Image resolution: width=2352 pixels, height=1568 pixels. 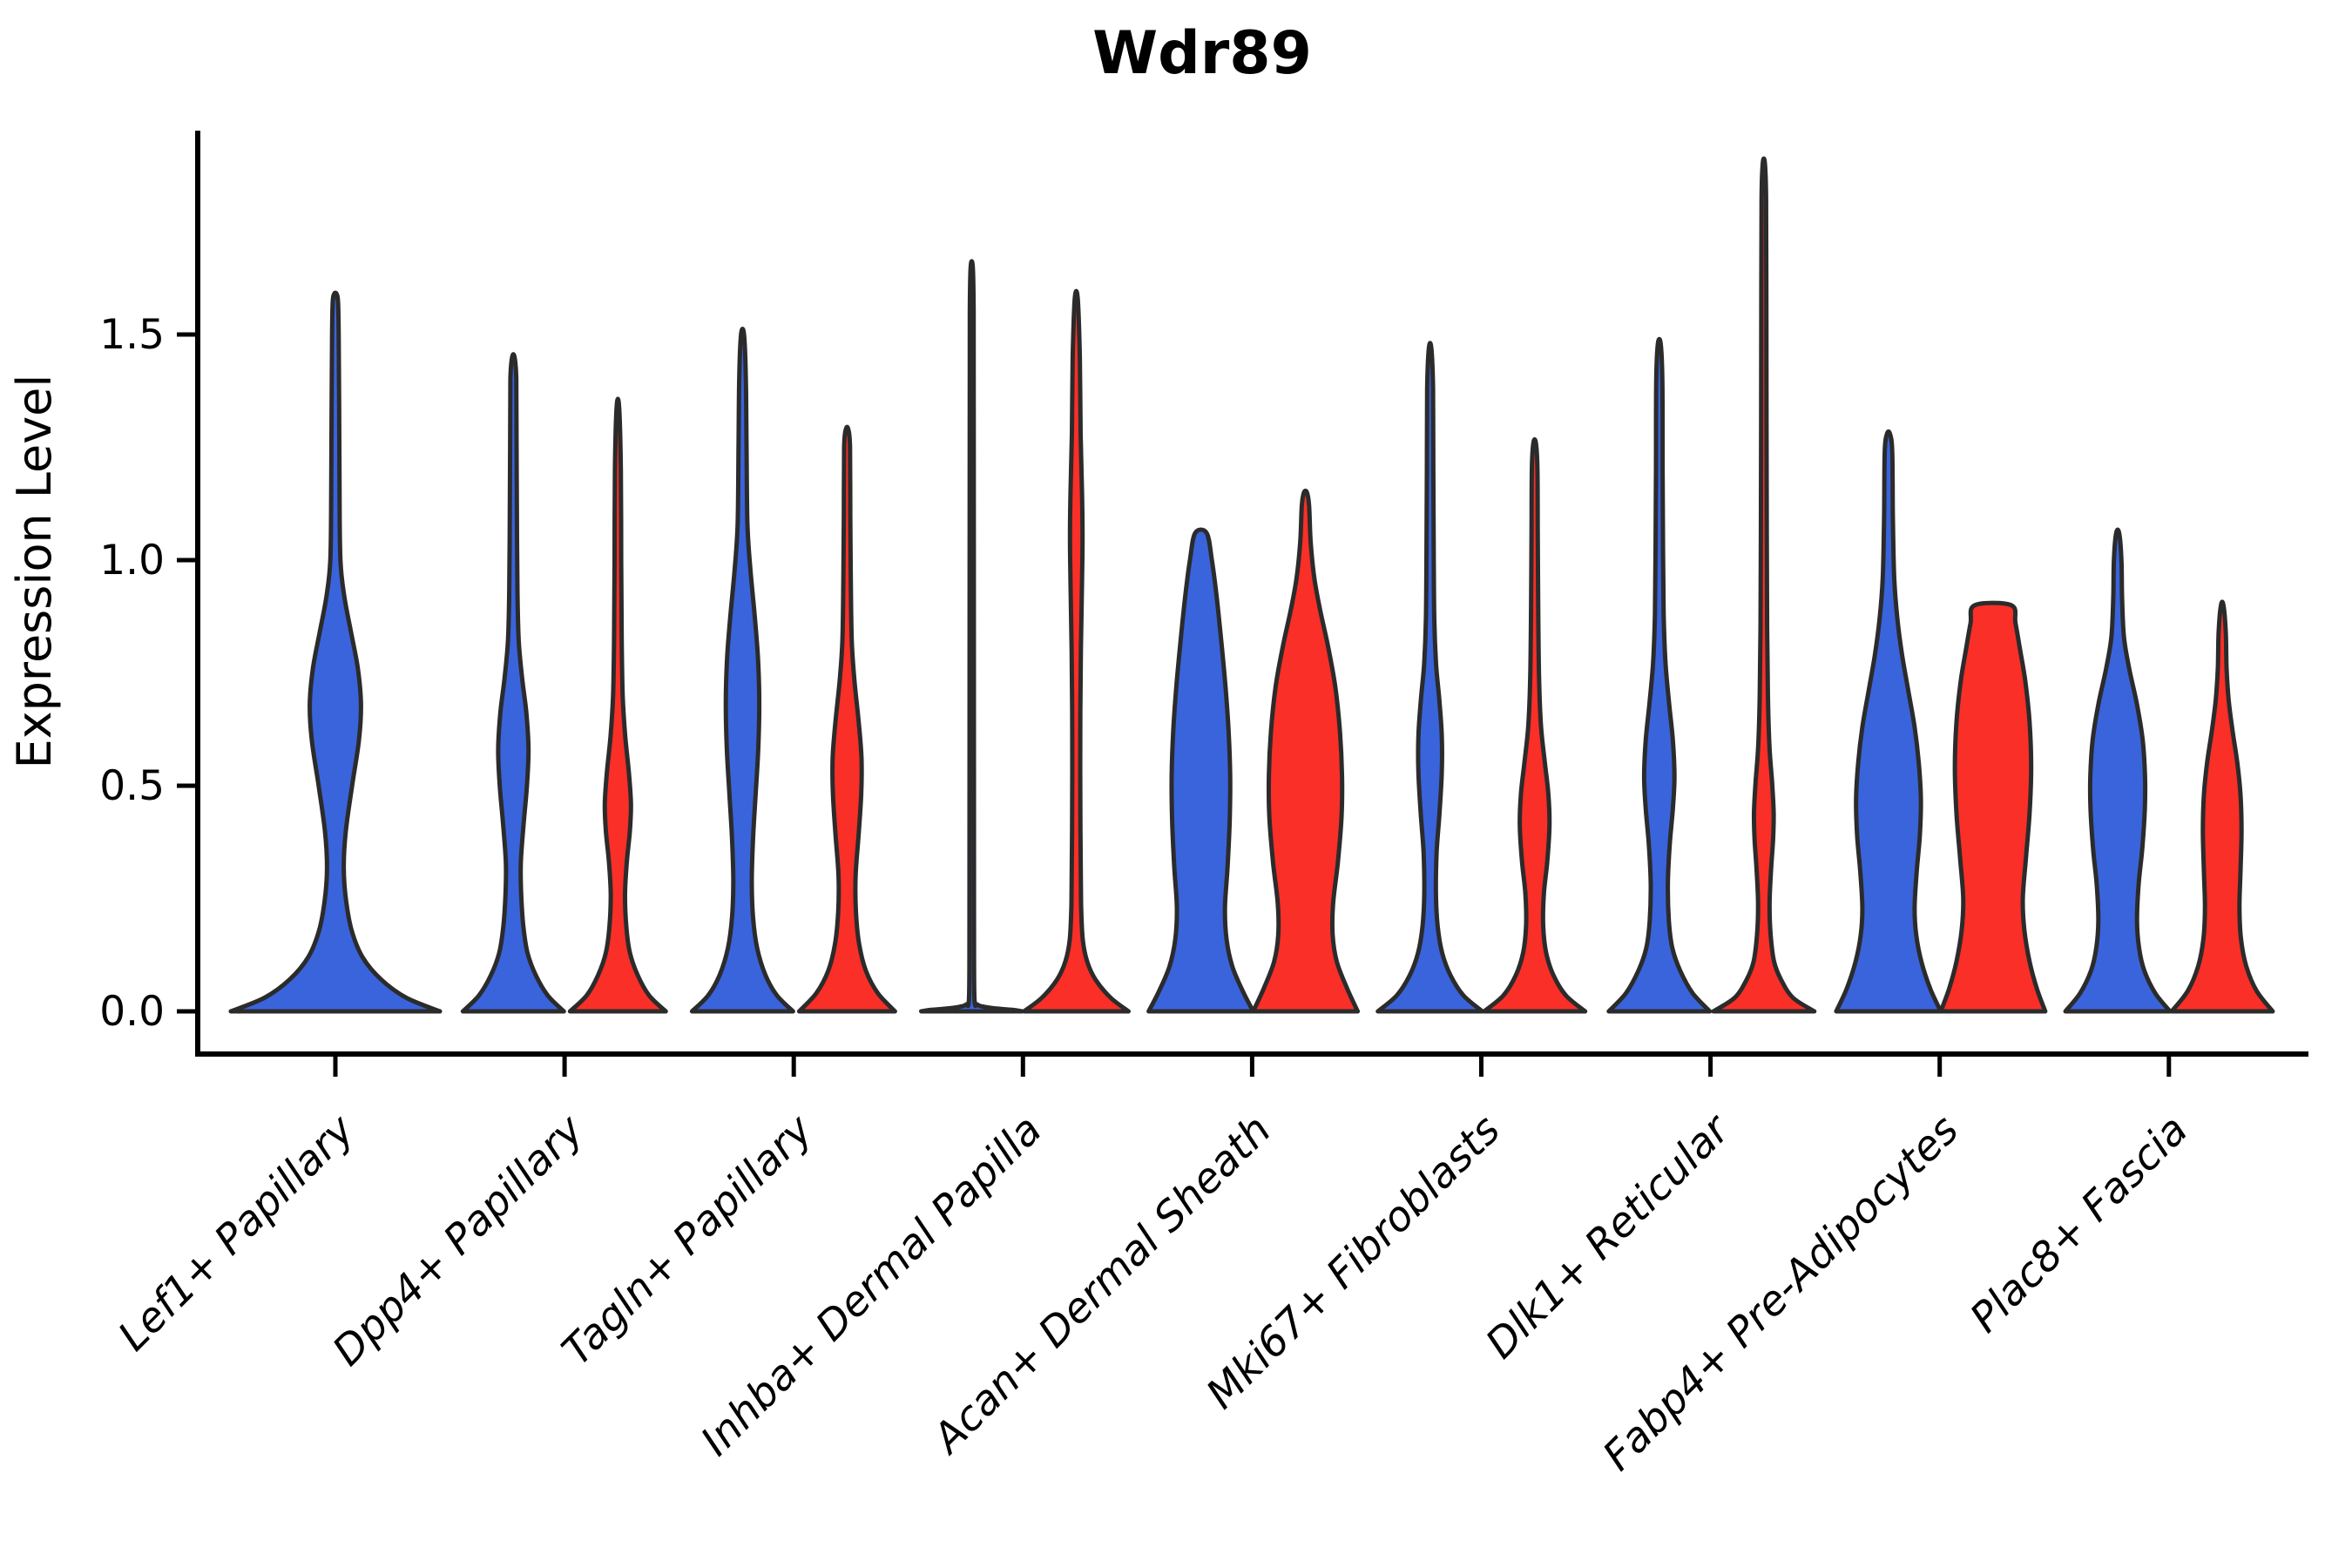 I want to click on x-tick-label-dlk1-reticular: Dlk1+ Reticular, so click(x=1608, y=1237).